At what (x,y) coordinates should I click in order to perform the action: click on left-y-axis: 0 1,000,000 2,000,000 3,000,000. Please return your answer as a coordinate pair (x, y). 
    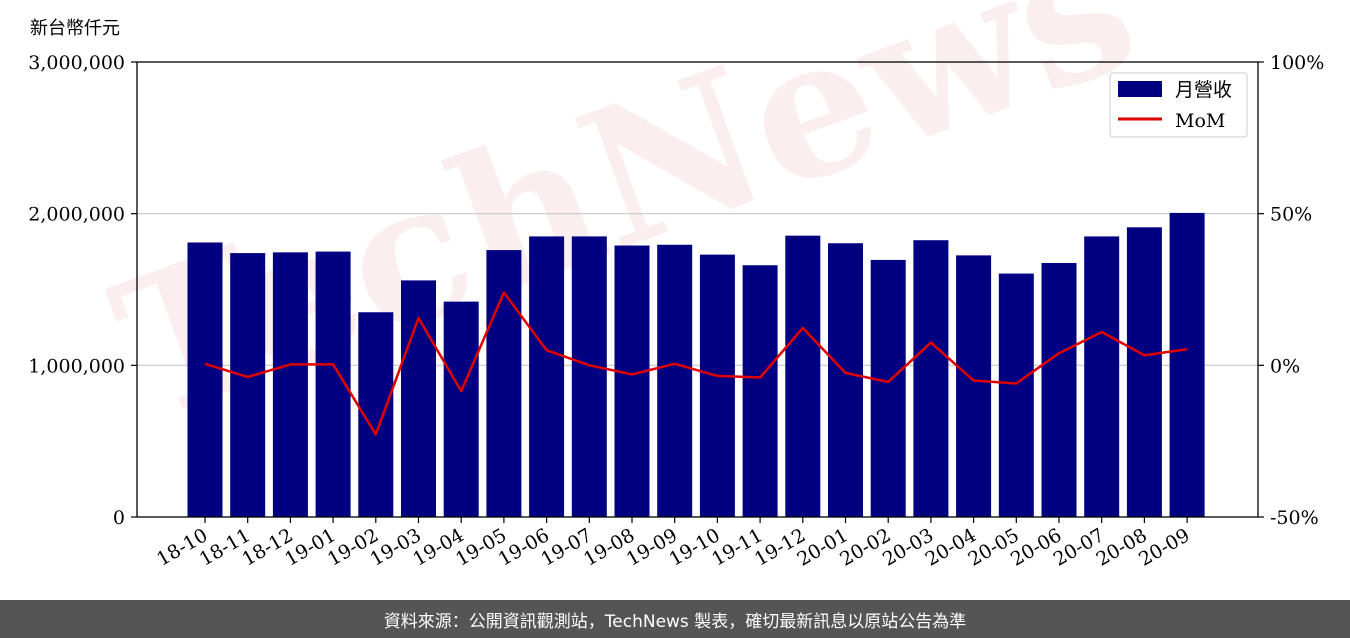
    Looking at the image, I should click on (82, 290).